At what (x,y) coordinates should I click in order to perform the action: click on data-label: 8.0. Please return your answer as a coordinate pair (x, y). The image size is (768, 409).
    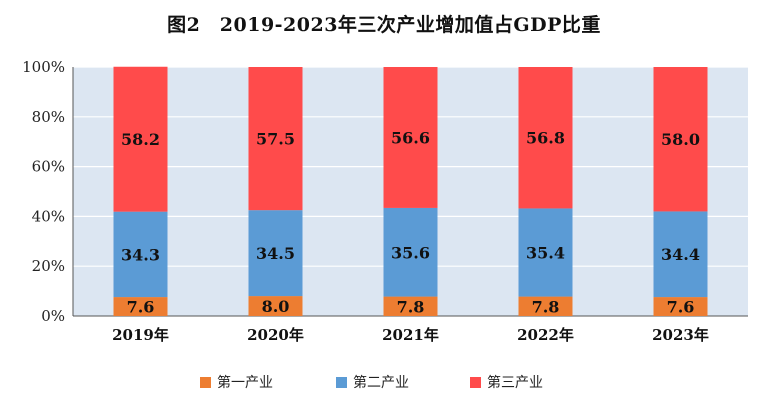
    Looking at the image, I should click on (276, 306).